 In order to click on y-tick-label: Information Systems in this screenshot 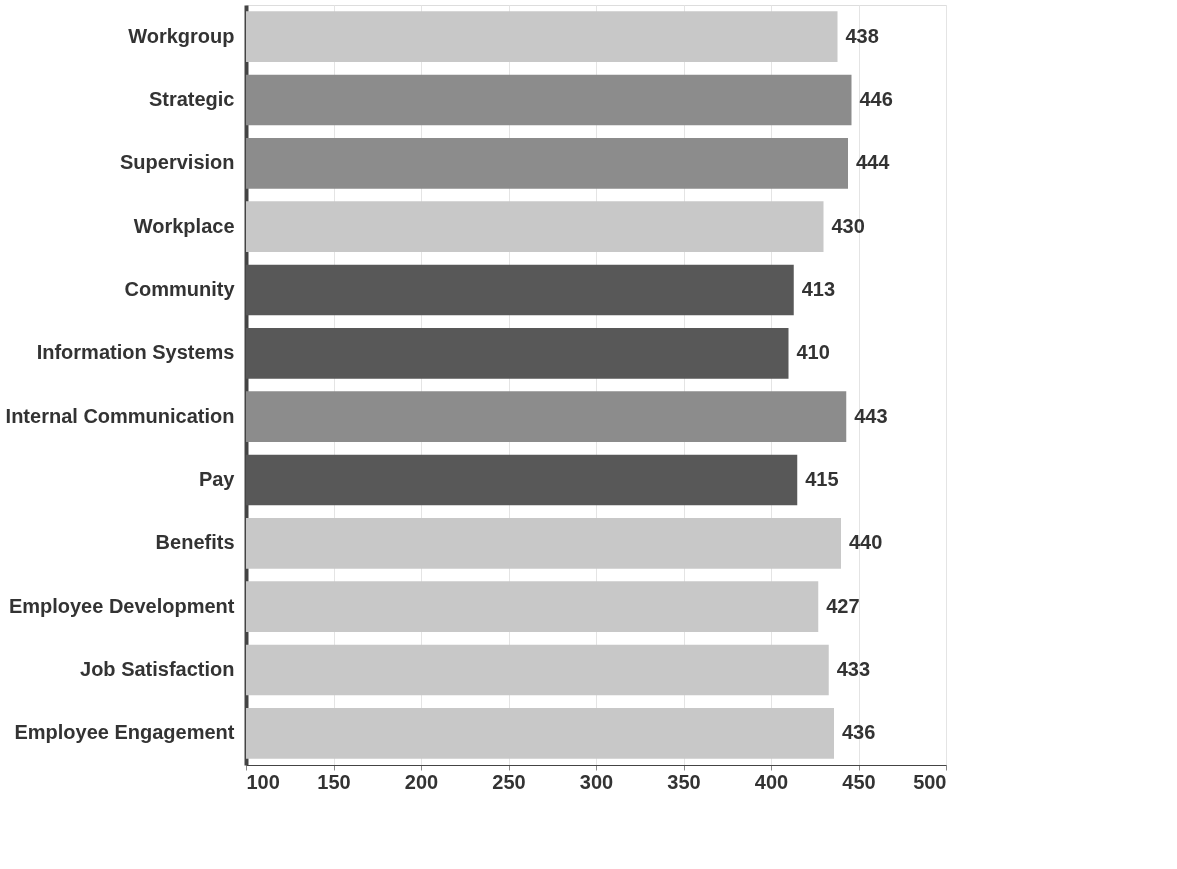, I will do `click(135, 352)`.